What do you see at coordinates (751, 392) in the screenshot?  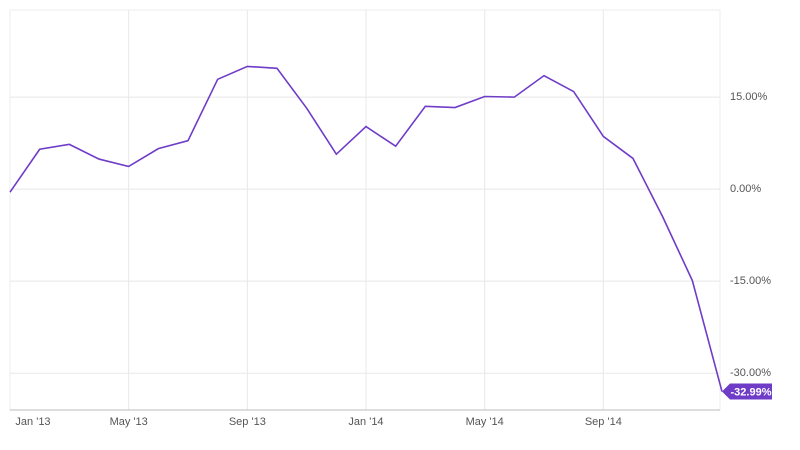 I see `end-label: -32.99%` at bounding box center [751, 392].